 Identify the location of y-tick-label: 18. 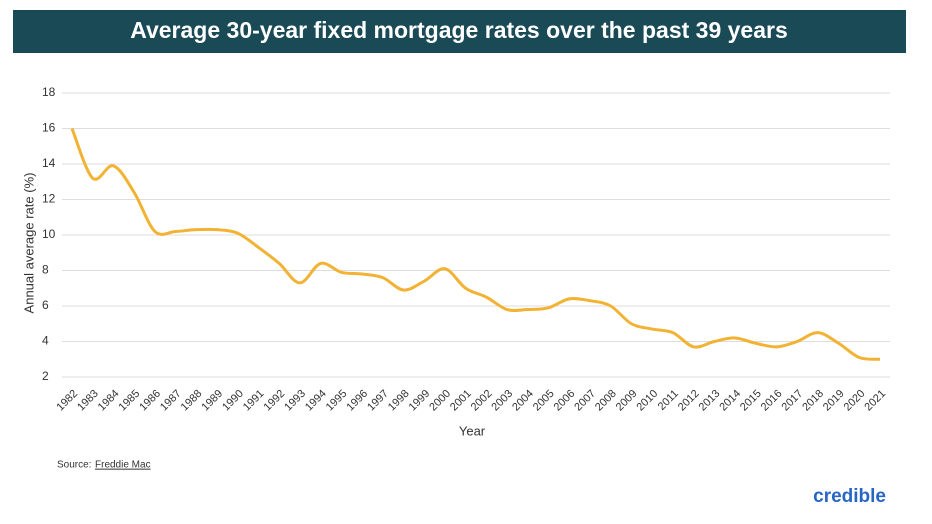
(49, 92).